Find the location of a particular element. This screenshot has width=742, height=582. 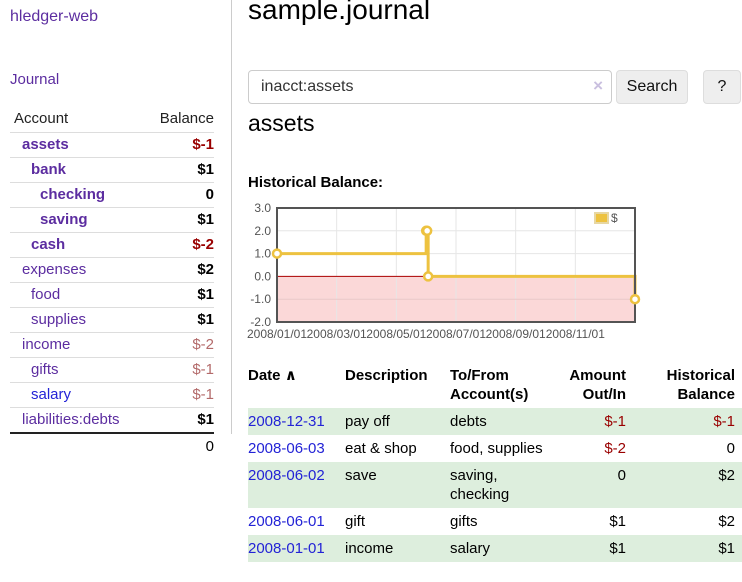

account-row: liabilities:debts $1 is located at coordinates (112, 419).